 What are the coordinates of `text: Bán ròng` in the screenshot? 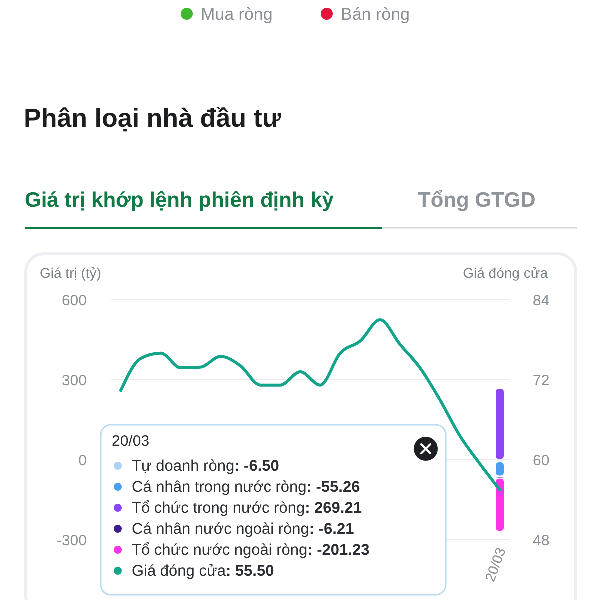 It's located at (375, 14).